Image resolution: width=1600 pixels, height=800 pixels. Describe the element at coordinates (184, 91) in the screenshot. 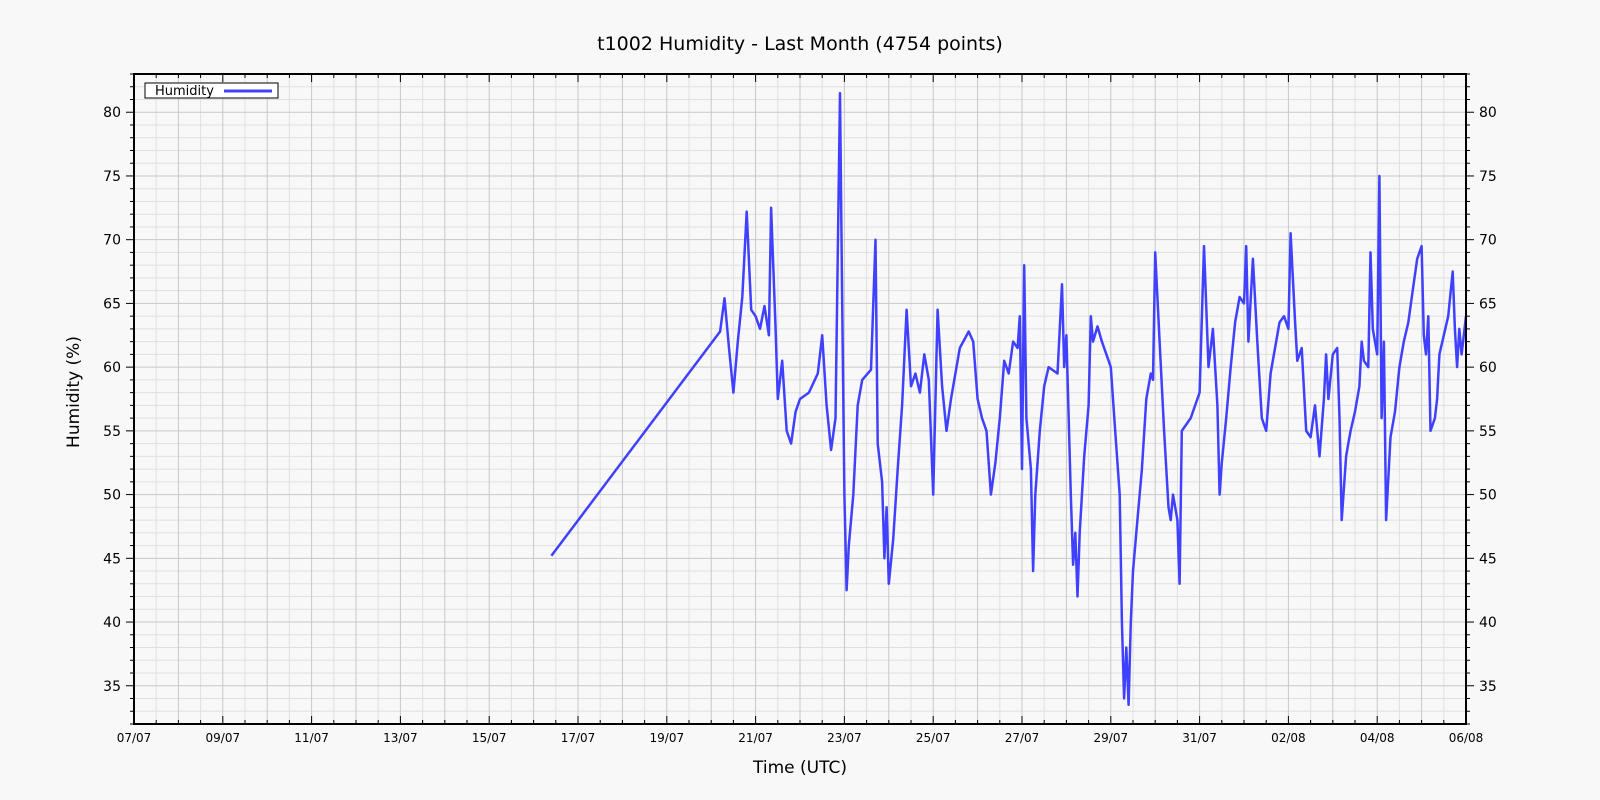

I see `legend-label: Humidity` at that location.